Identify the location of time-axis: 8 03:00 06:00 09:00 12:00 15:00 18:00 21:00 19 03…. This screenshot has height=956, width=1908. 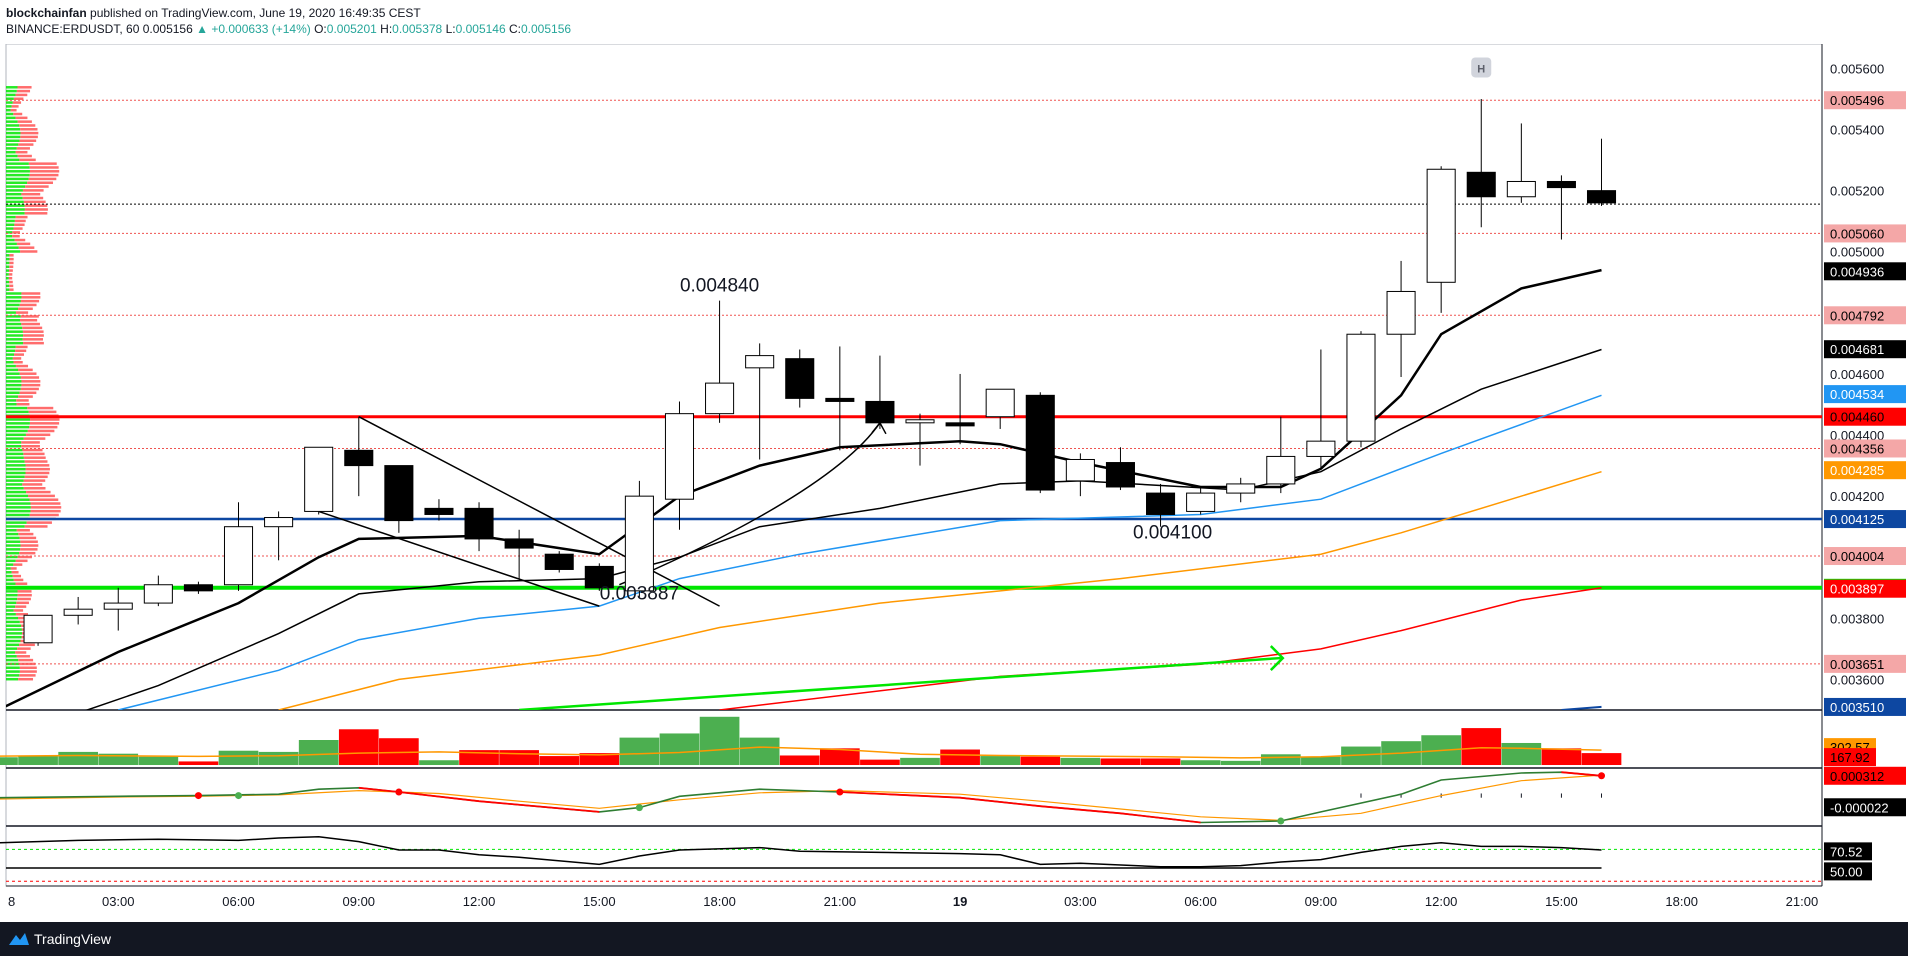
(913, 901).